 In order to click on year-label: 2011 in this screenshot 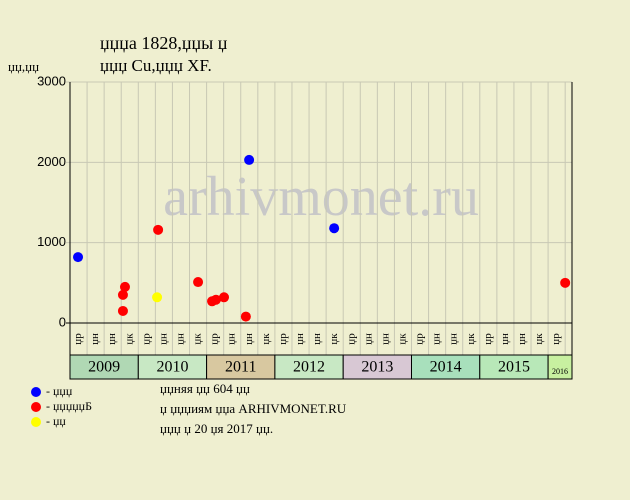, I will do `click(240, 367)`.